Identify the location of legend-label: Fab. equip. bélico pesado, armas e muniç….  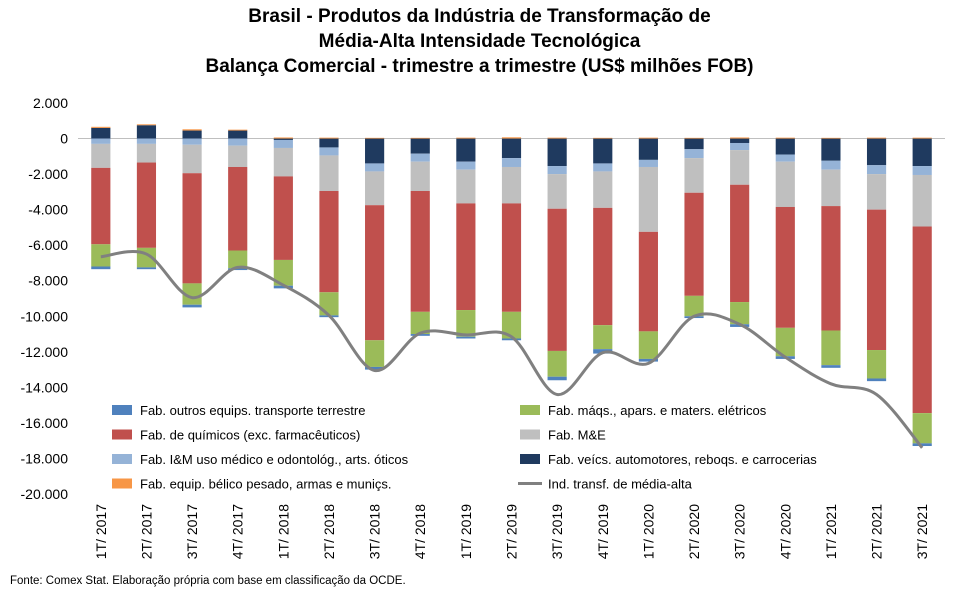
(265, 484).